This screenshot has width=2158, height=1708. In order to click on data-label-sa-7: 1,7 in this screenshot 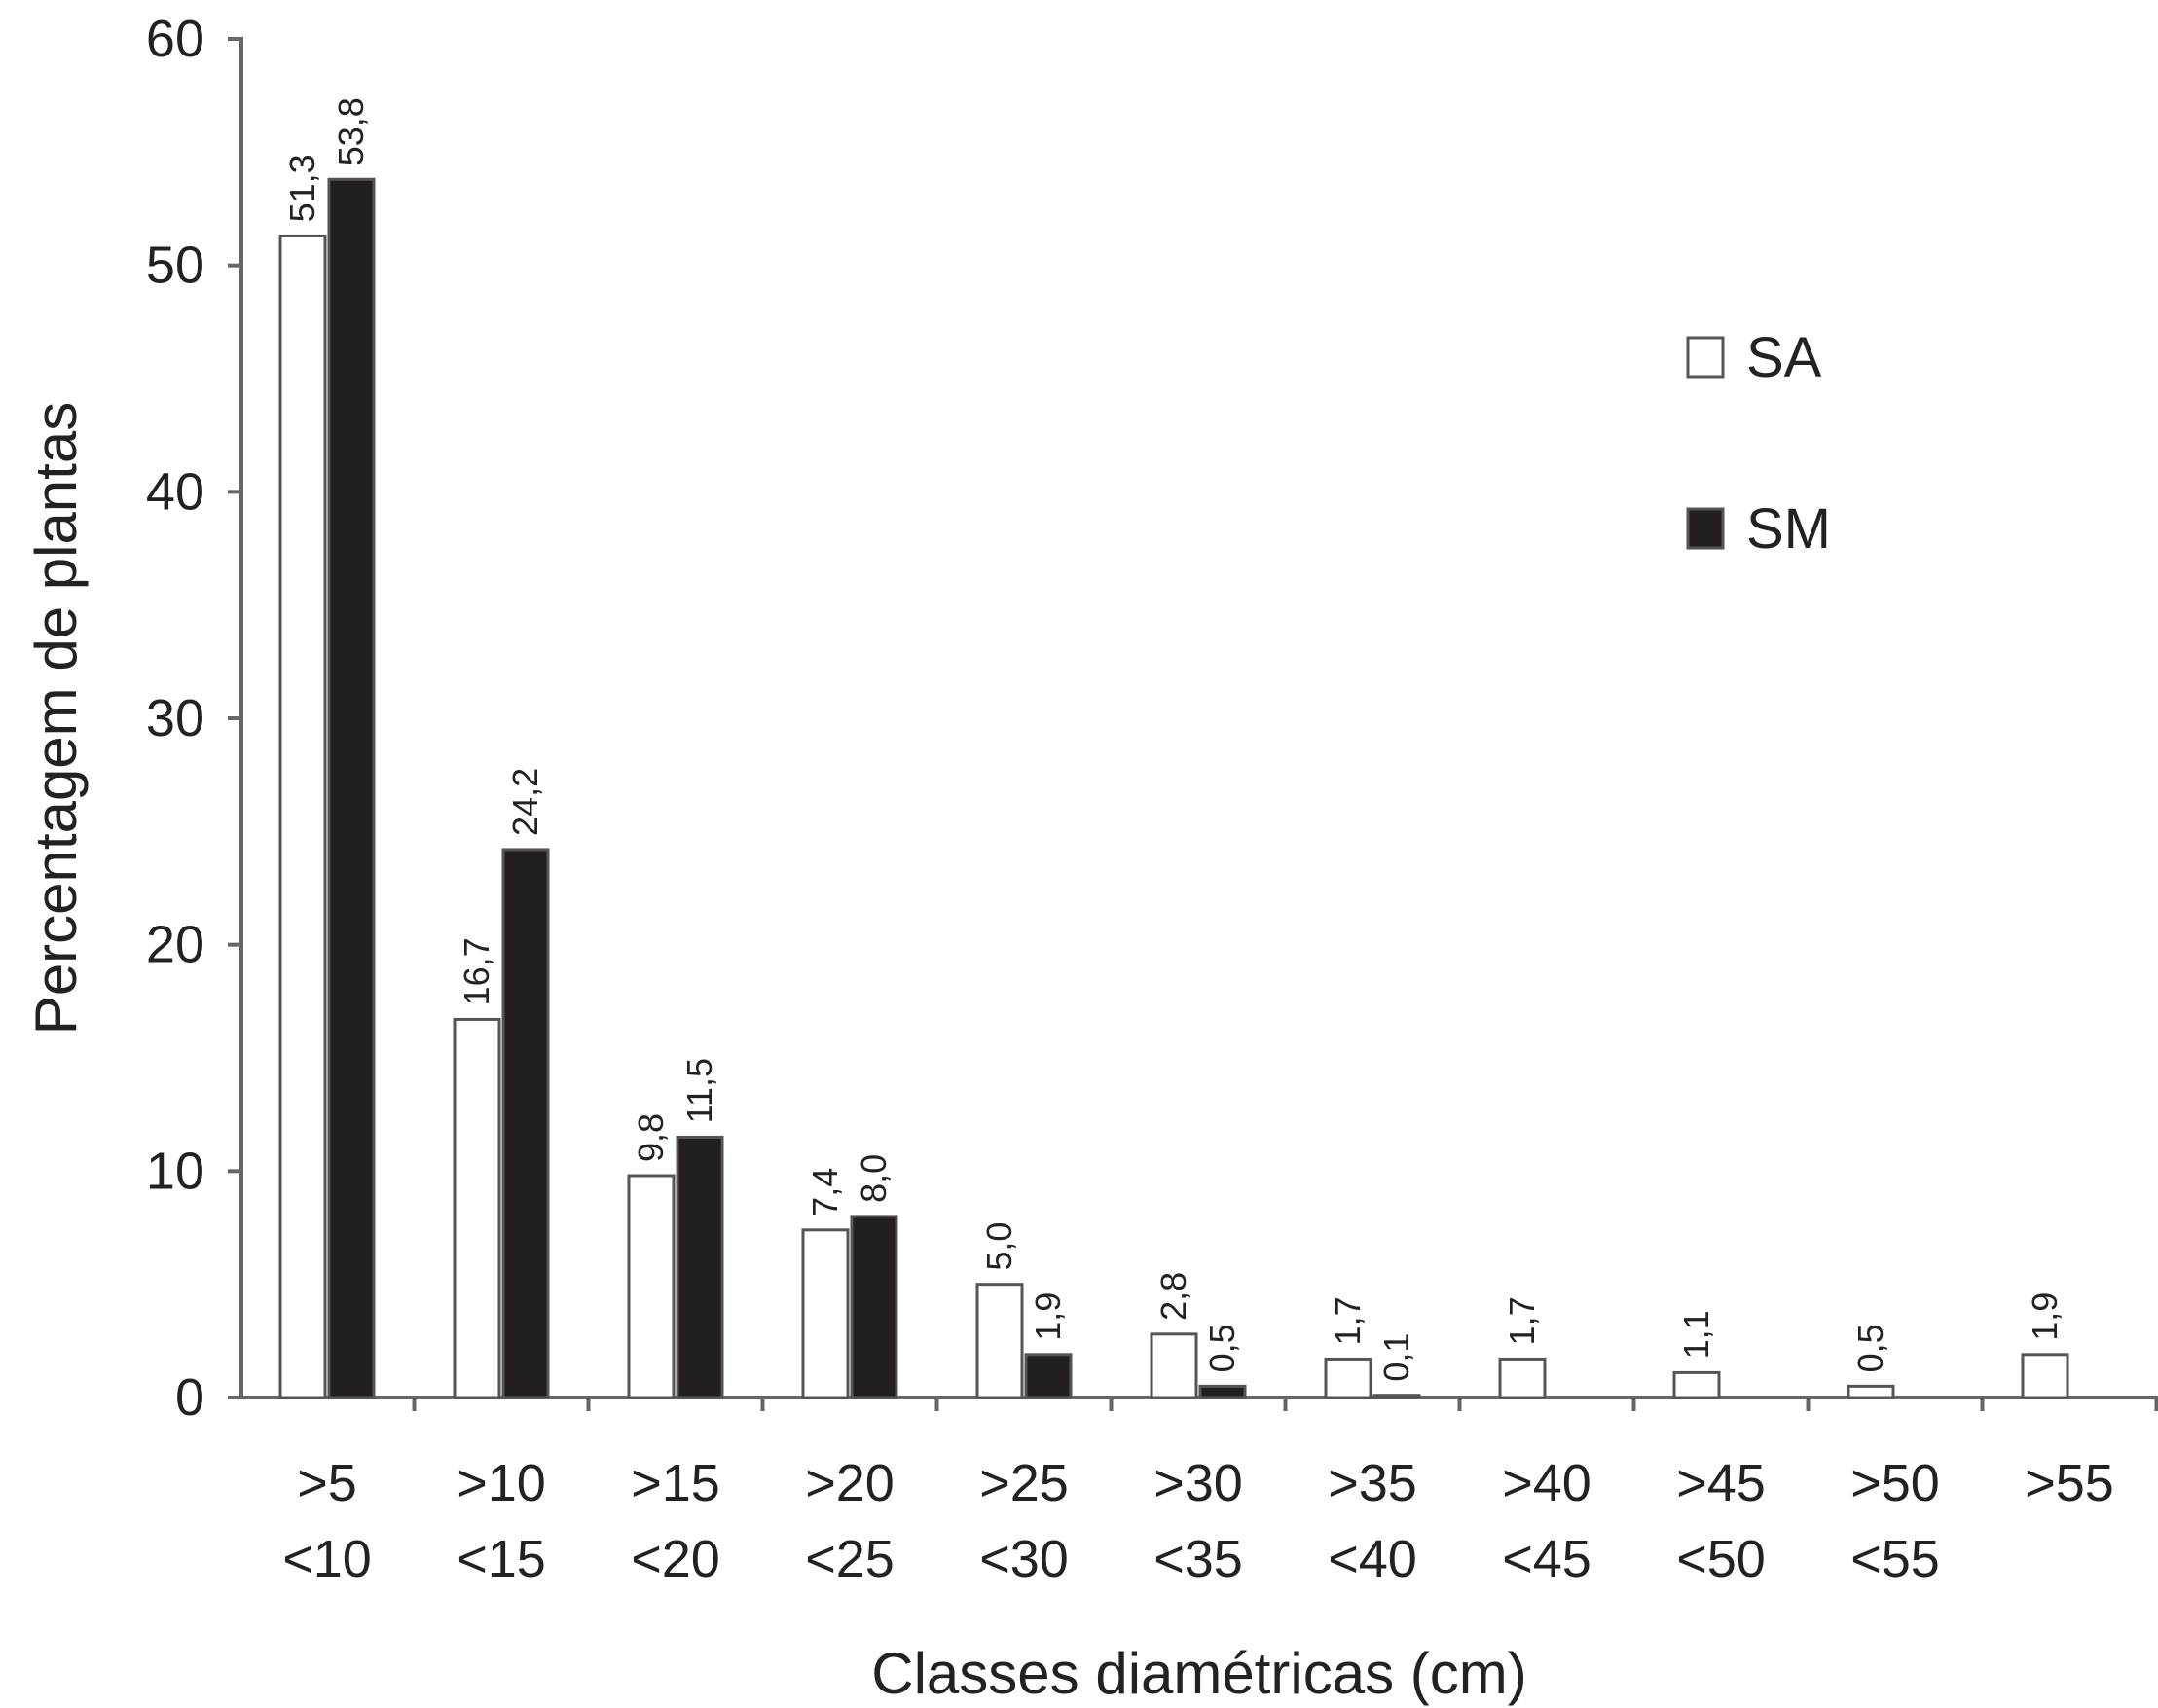, I will do `click(1522, 1320)`.